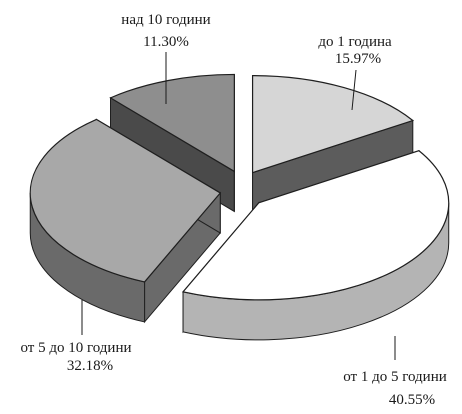 The width and height of the screenshot is (462, 414). What do you see at coordinates (75, 348) in the screenshot?
I see `slice-label-name-3: от 5 до 10 години` at bounding box center [75, 348].